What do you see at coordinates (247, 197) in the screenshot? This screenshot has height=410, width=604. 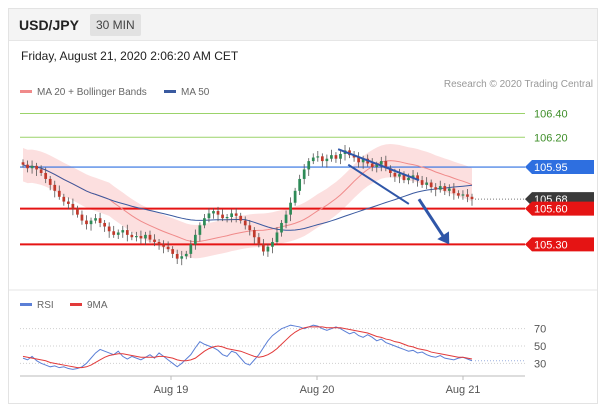 I see `ma50-line` at bounding box center [247, 197].